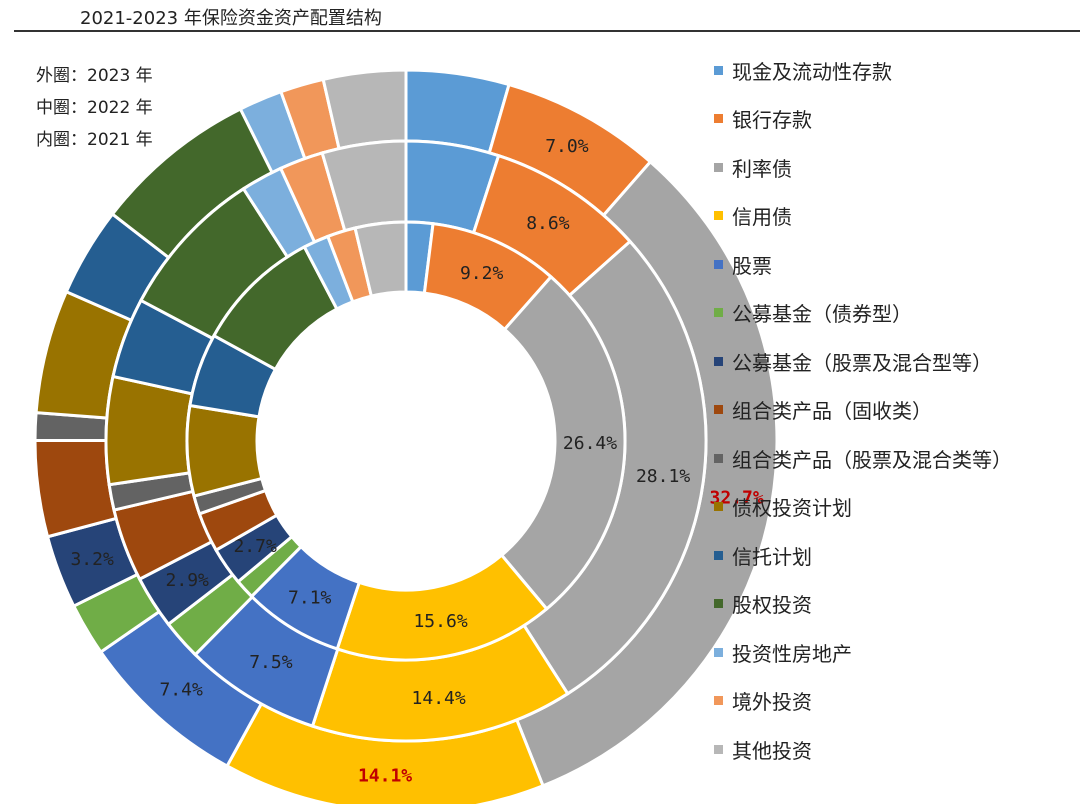 The width and height of the screenshot is (1080, 804). Describe the element at coordinates (188, 580) in the screenshot. I see `data-label-middle-6: 2.9%` at that location.